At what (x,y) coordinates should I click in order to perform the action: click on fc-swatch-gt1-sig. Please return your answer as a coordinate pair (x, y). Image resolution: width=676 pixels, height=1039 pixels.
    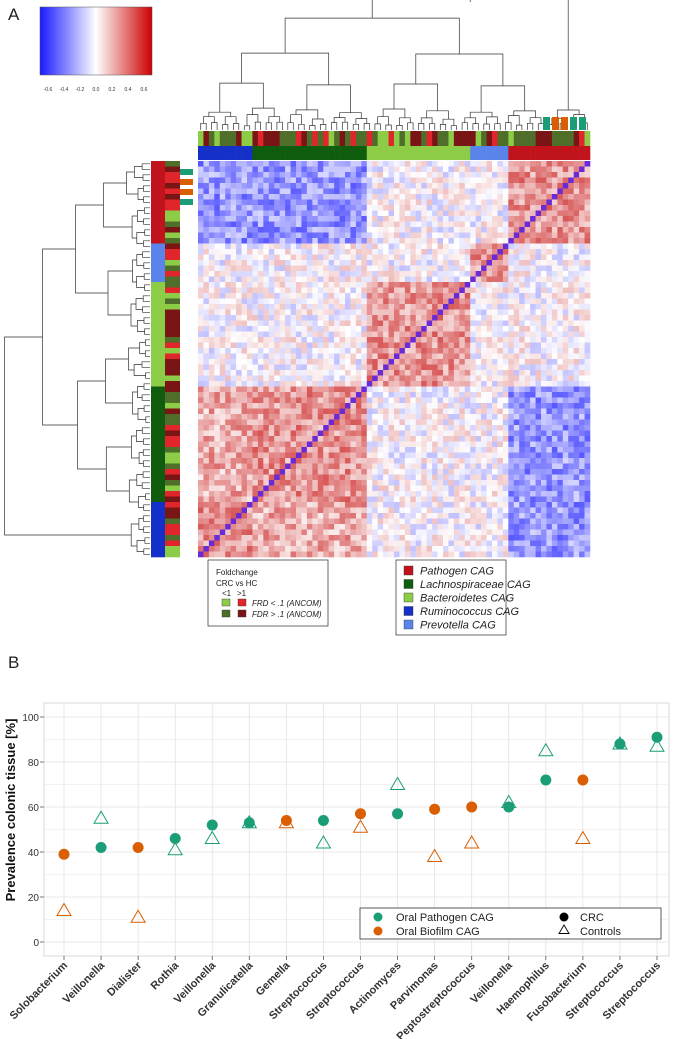
    Looking at the image, I should click on (242, 602).